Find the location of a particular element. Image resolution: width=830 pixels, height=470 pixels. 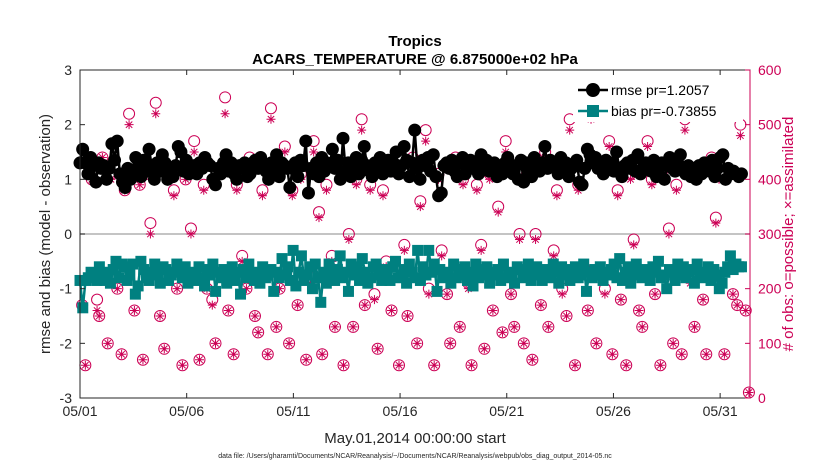

rmse-series is located at coordinates (410, 163).